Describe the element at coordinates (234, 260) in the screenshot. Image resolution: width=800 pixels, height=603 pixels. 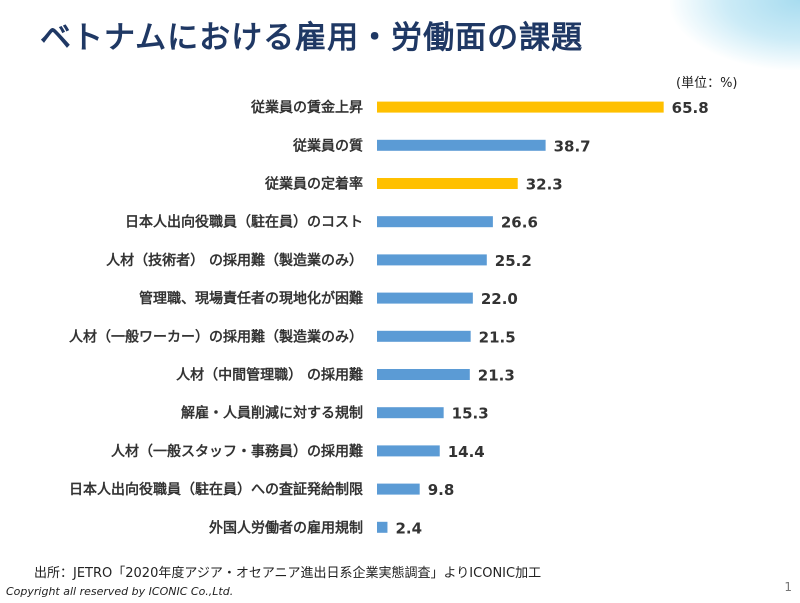
I see `category-label: 人材（技術者） の採用難（製造業のみ）` at that location.